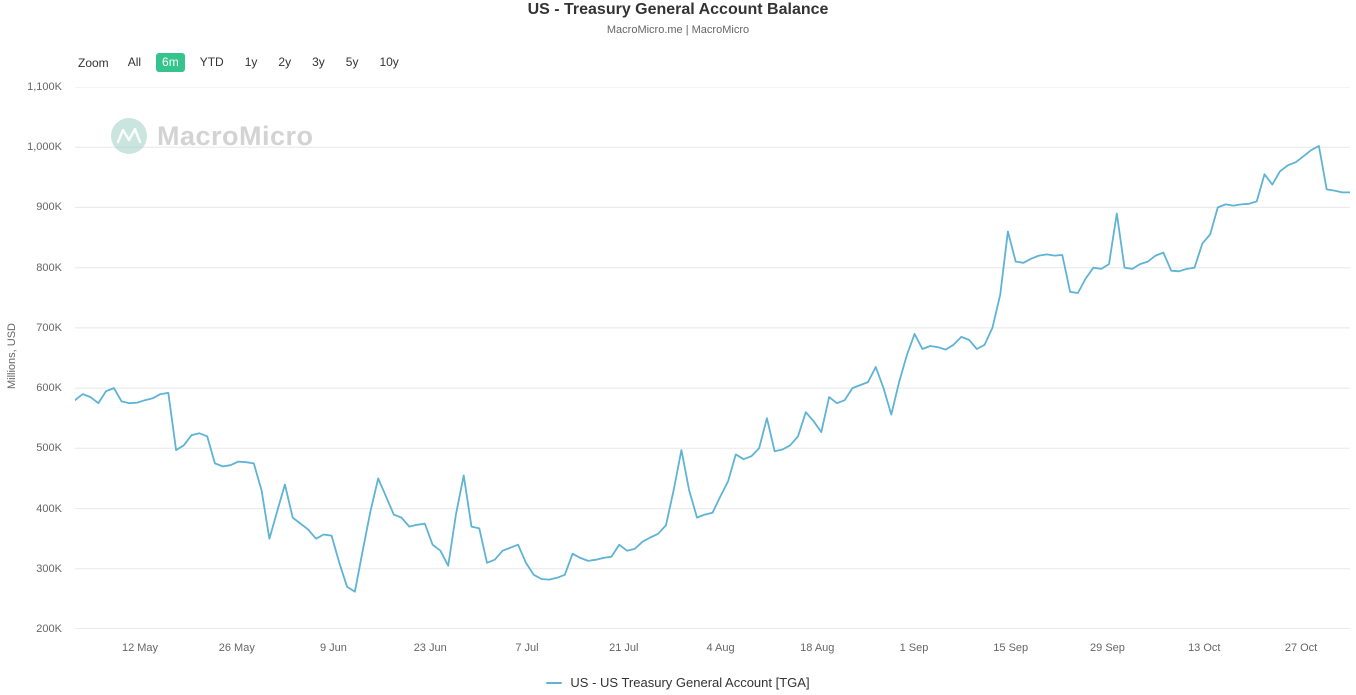 The width and height of the screenshot is (1356, 695). Describe the element at coordinates (1301, 648) in the screenshot. I see `x-tick-label: 27 Oct` at that location.